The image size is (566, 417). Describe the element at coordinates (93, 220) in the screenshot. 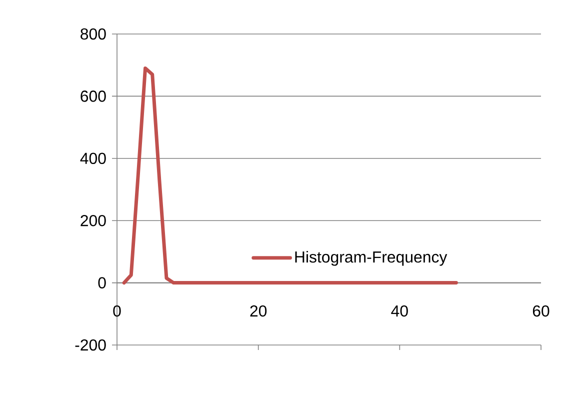

I see `y-tick-label: 200` at that location.